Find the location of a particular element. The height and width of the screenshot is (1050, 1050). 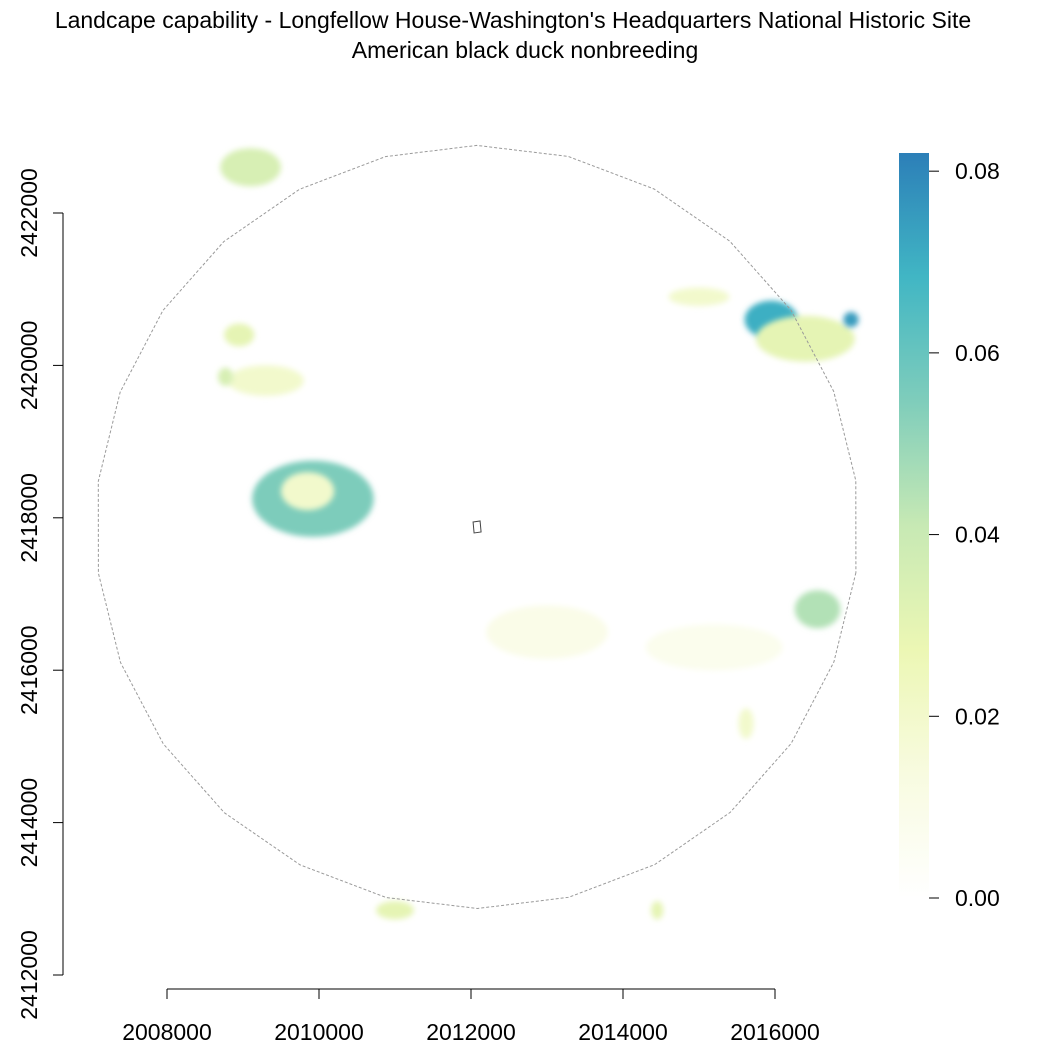

y-tick-label: 2418000 is located at coordinates (29, 518).